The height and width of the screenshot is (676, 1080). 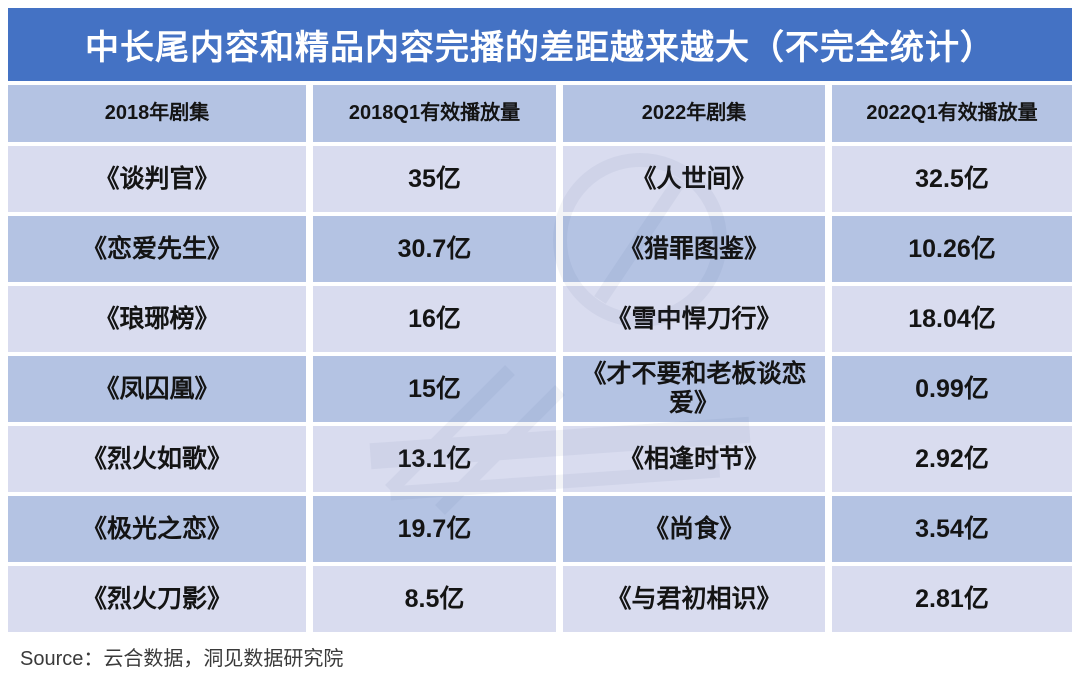 I want to click on table-cell: 《雪中悍刀行》, so click(x=694, y=319).